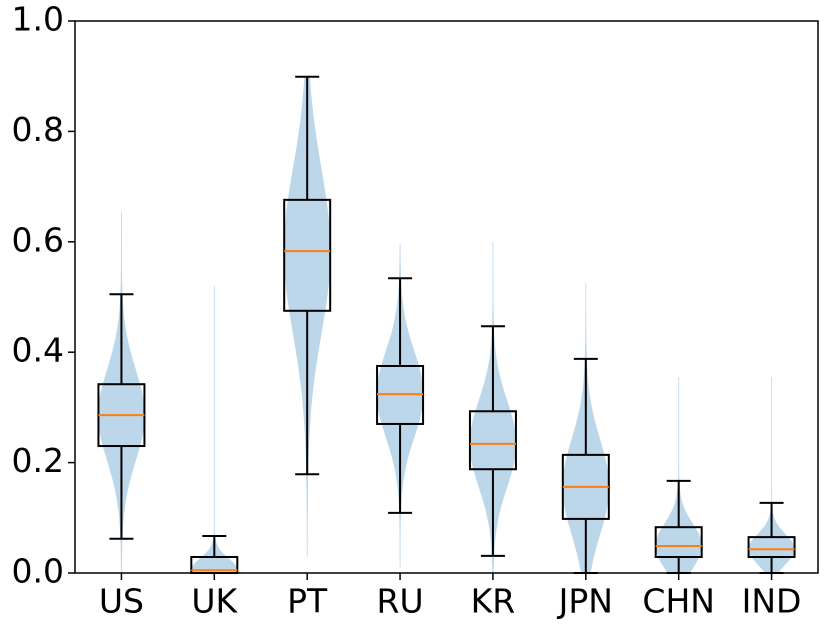  Describe the element at coordinates (678, 601) in the screenshot. I see `x-tick-label: CHN` at that location.